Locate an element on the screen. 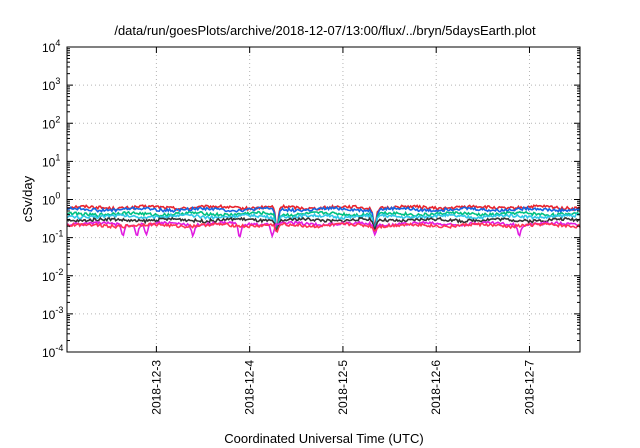  y-tick-label: 10⁻³ is located at coordinates (52, 313).